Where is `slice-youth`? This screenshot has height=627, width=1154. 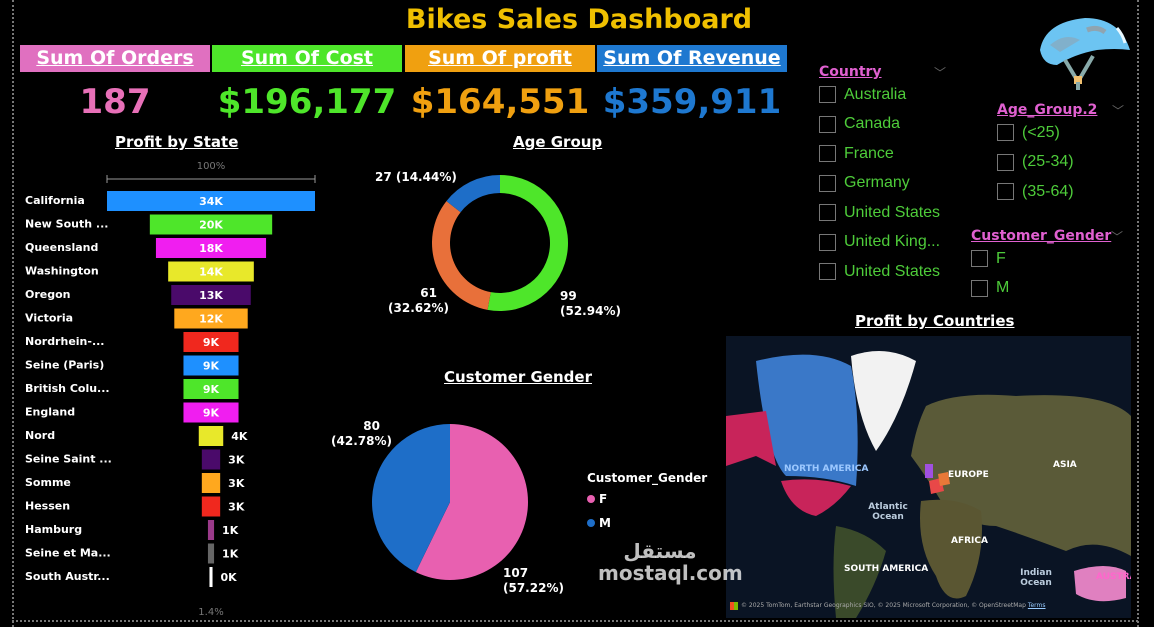 slice-youth is located at coordinates (473, 194).